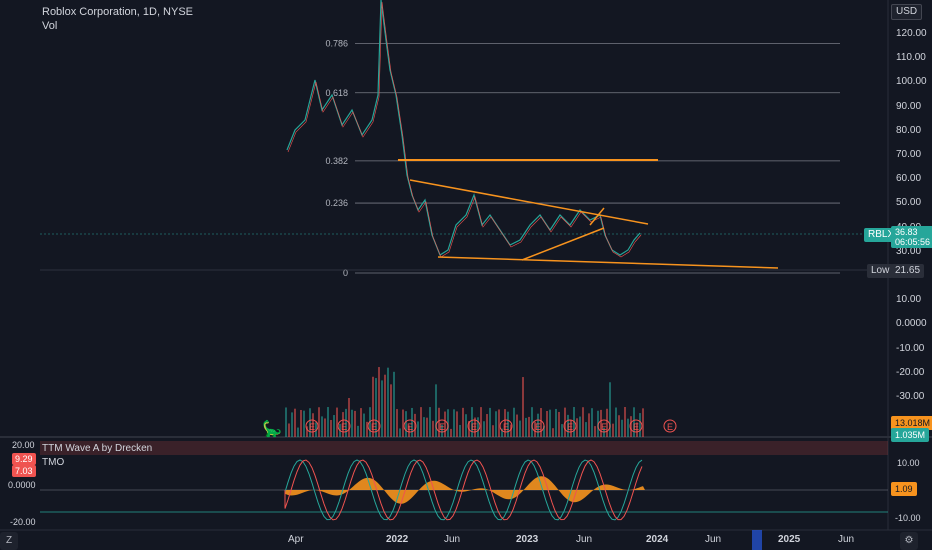 The image size is (932, 550). What do you see at coordinates (909, 300) in the screenshot?
I see `price-tick: 10.00` at bounding box center [909, 300].